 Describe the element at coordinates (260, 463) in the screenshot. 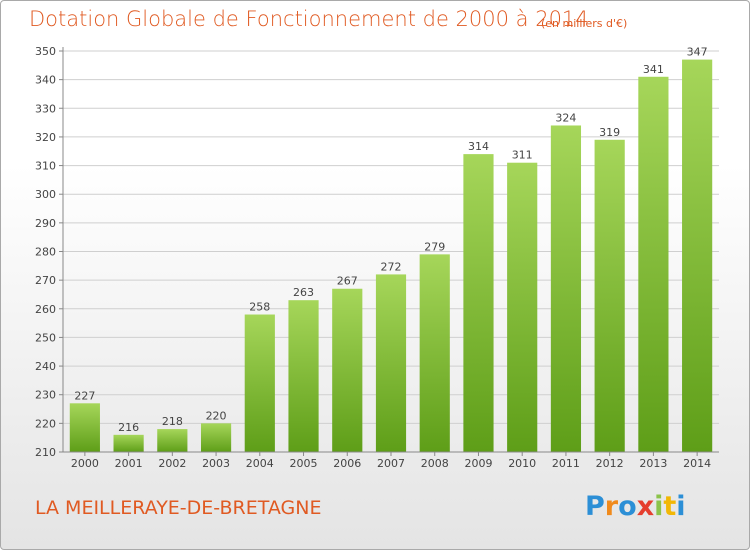

I see `x-tick-label: 2004` at that location.